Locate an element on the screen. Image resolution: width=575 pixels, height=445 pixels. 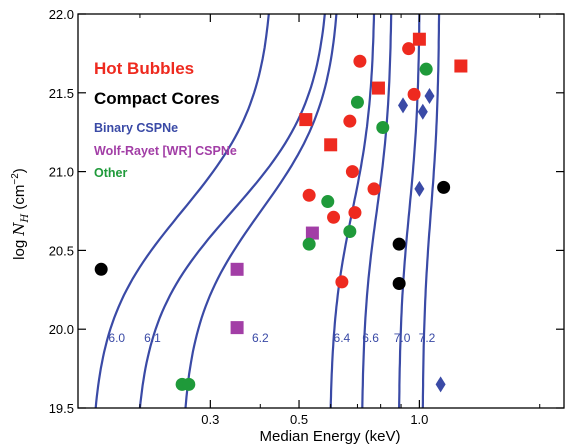
legend-entry-binary-cspne: Binary CSPNe is located at coordinates (136, 128).